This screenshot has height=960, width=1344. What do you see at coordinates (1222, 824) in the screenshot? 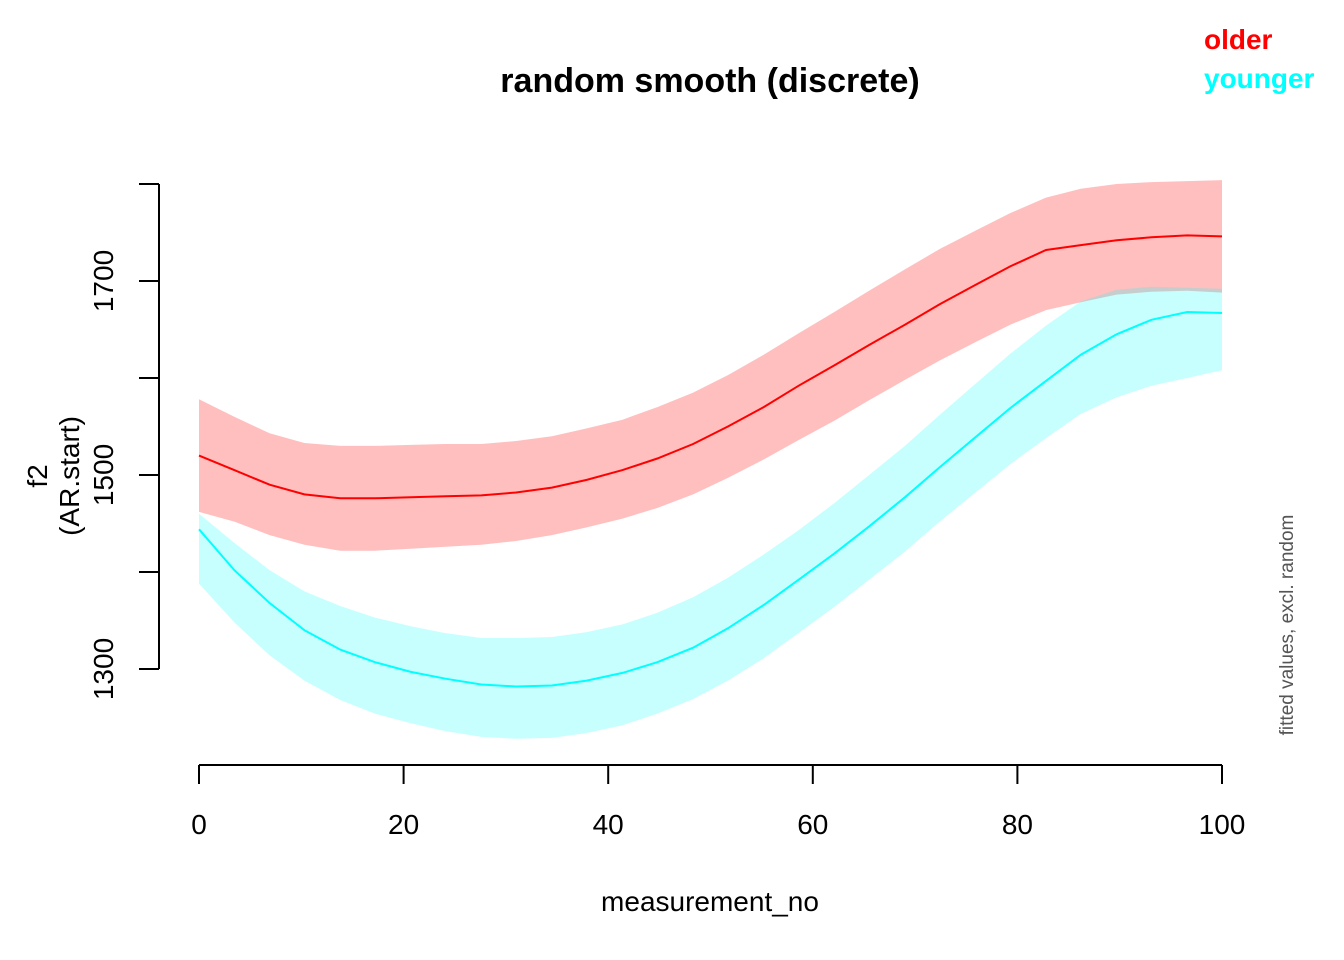
I see `x-tick-label-100: 100` at bounding box center [1222, 824].